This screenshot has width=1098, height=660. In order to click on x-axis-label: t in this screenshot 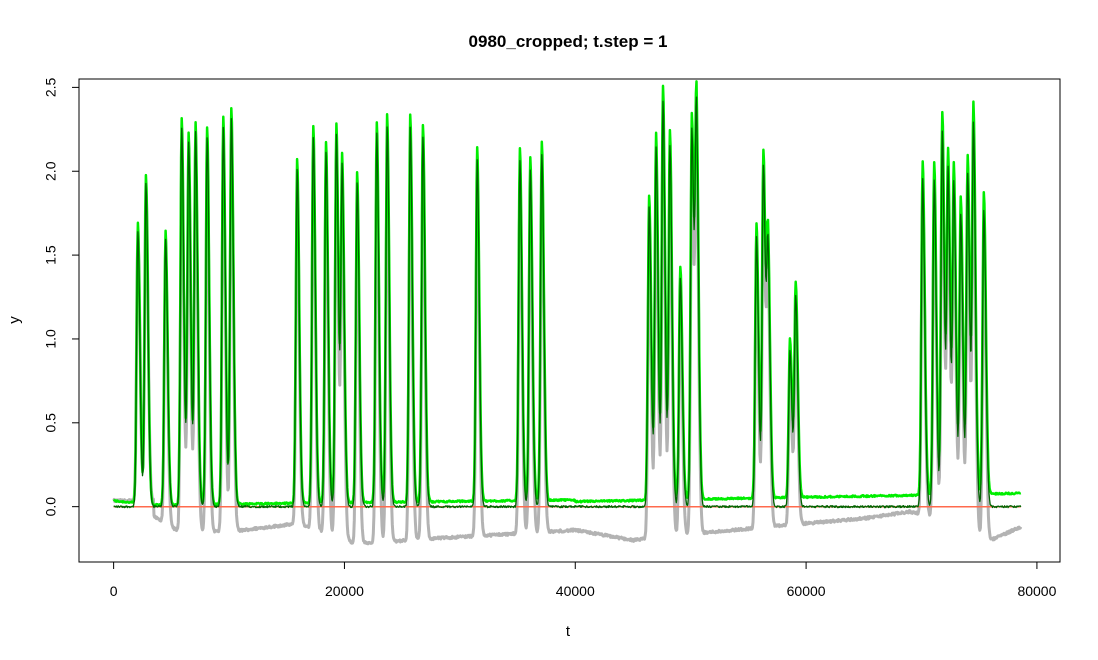, I will do `click(568, 631)`.